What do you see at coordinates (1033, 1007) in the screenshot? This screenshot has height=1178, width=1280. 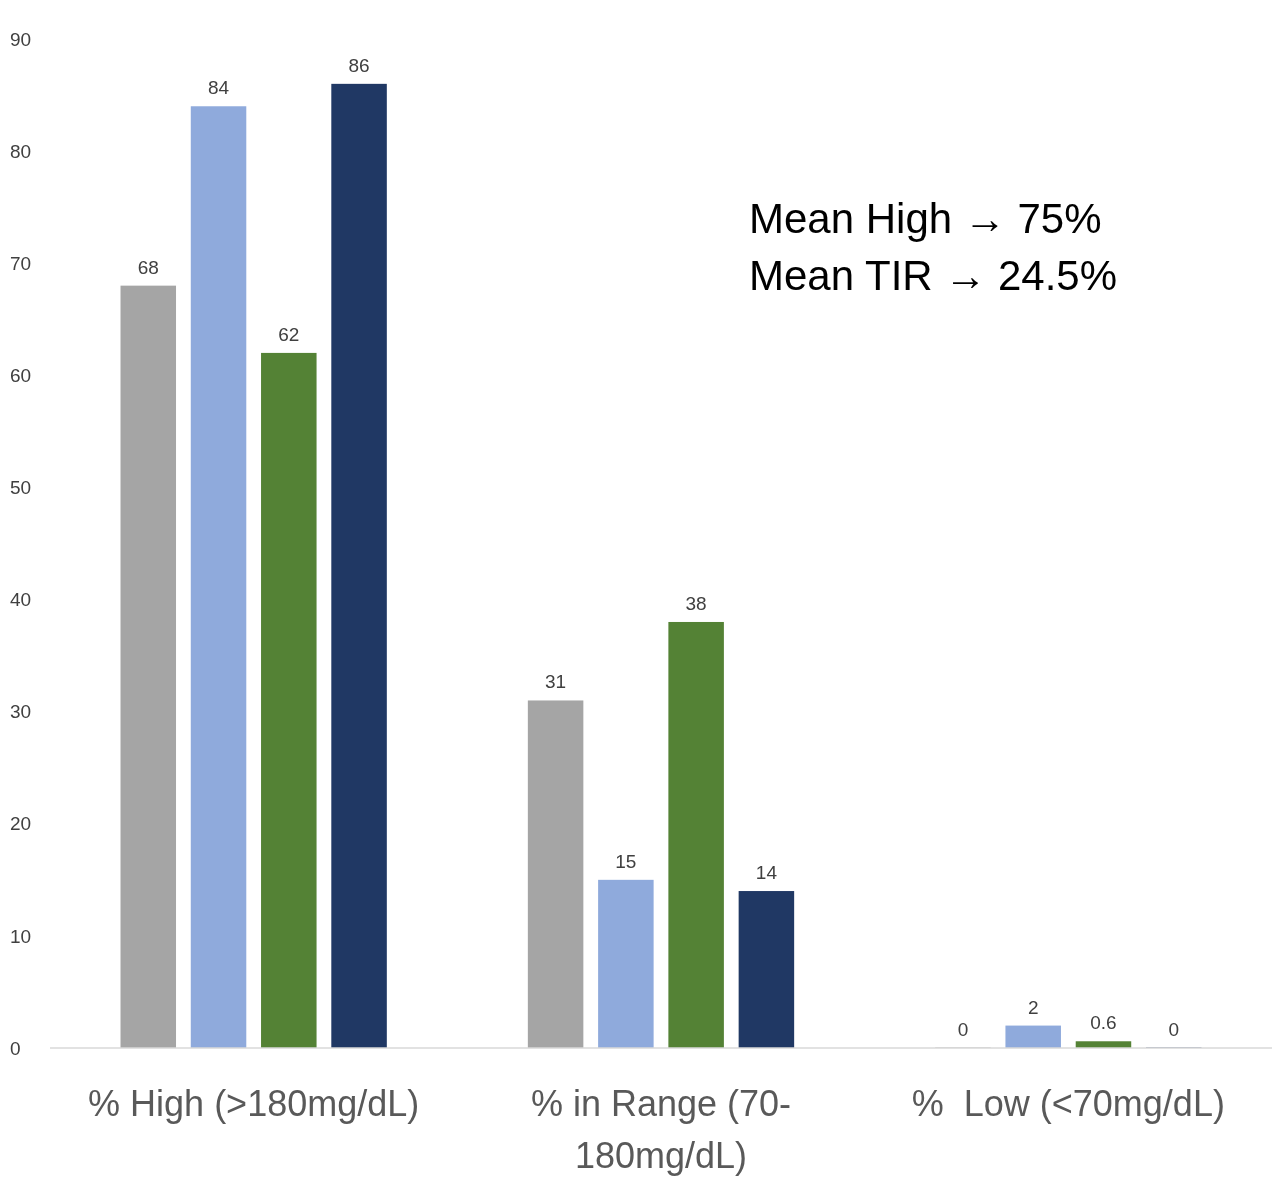 I see `data-label: 2` at bounding box center [1033, 1007].